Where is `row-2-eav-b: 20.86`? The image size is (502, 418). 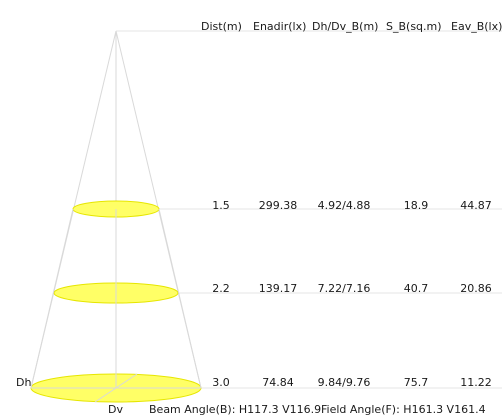 row-2-eav-b: 20.86 is located at coordinates (476, 288).